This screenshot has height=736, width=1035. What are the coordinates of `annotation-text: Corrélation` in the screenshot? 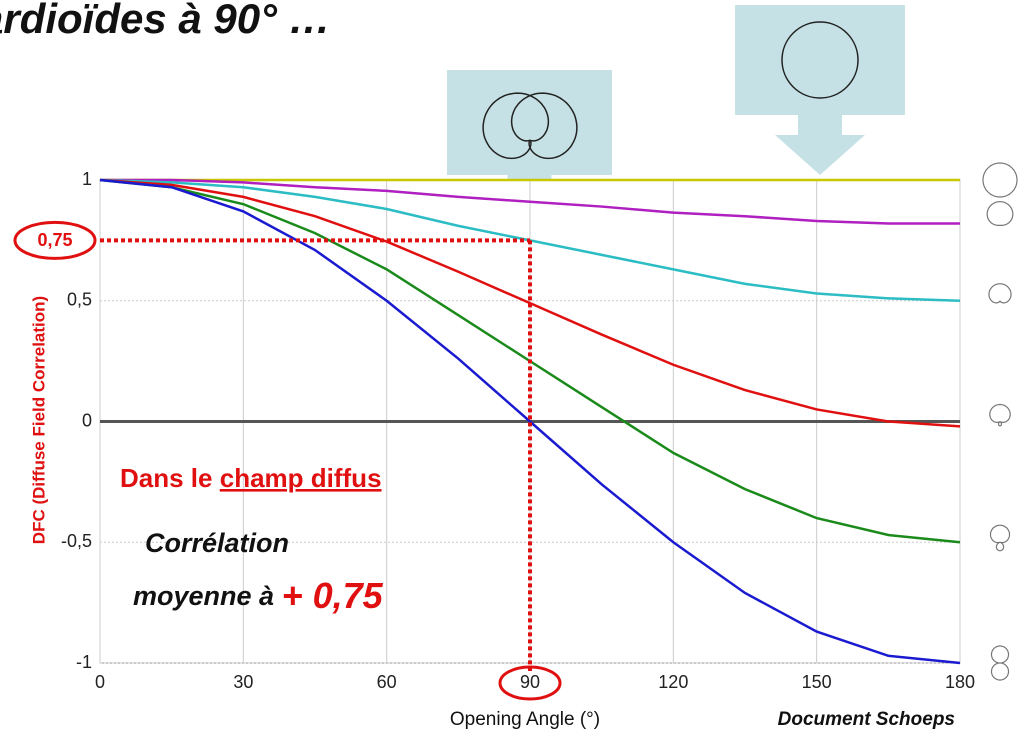 It's located at (217, 543).